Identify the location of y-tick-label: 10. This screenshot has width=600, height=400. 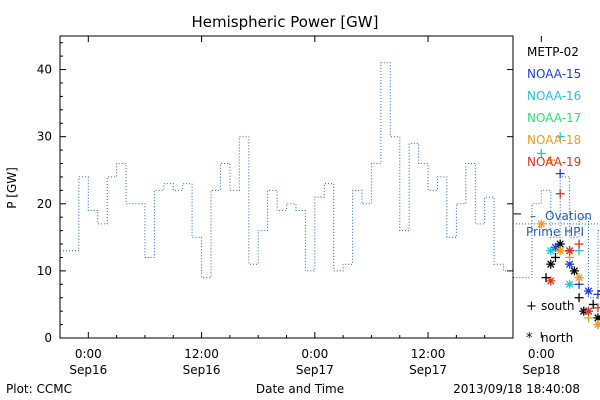
(44, 271).